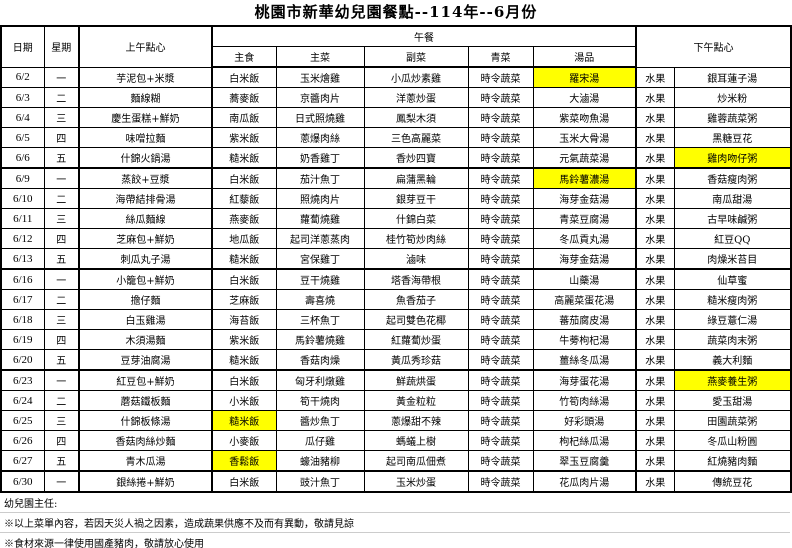 This screenshot has height=548, width=792. I want to click on table-row: 6/26 四香菇肉絲炒麵 小麥飯 瓜仔雞 螞蟻上樹 時令蔬菜 枸杞絲瓜湯 水果 冬瓜山粉圓, so click(396, 440).